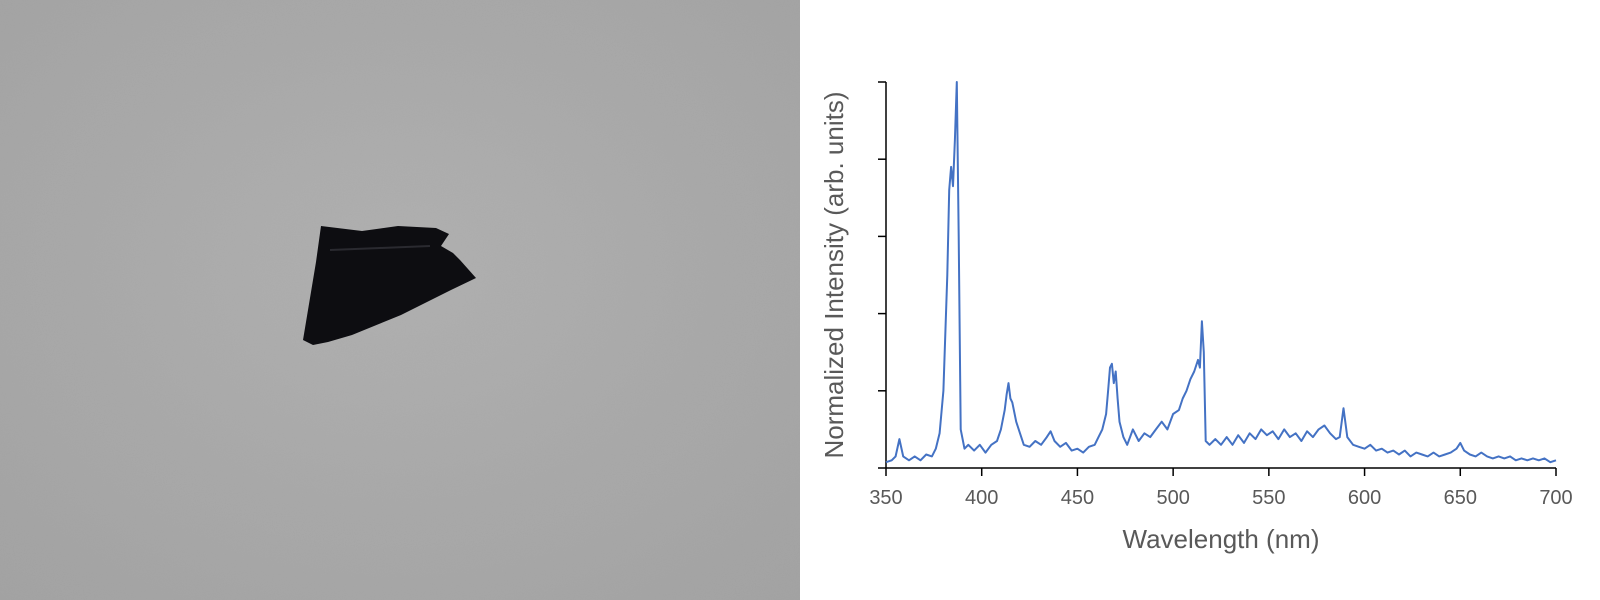 The height and width of the screenshot is (600, 1600). I want to click on x-tick-label: 400, so click(981, 498).